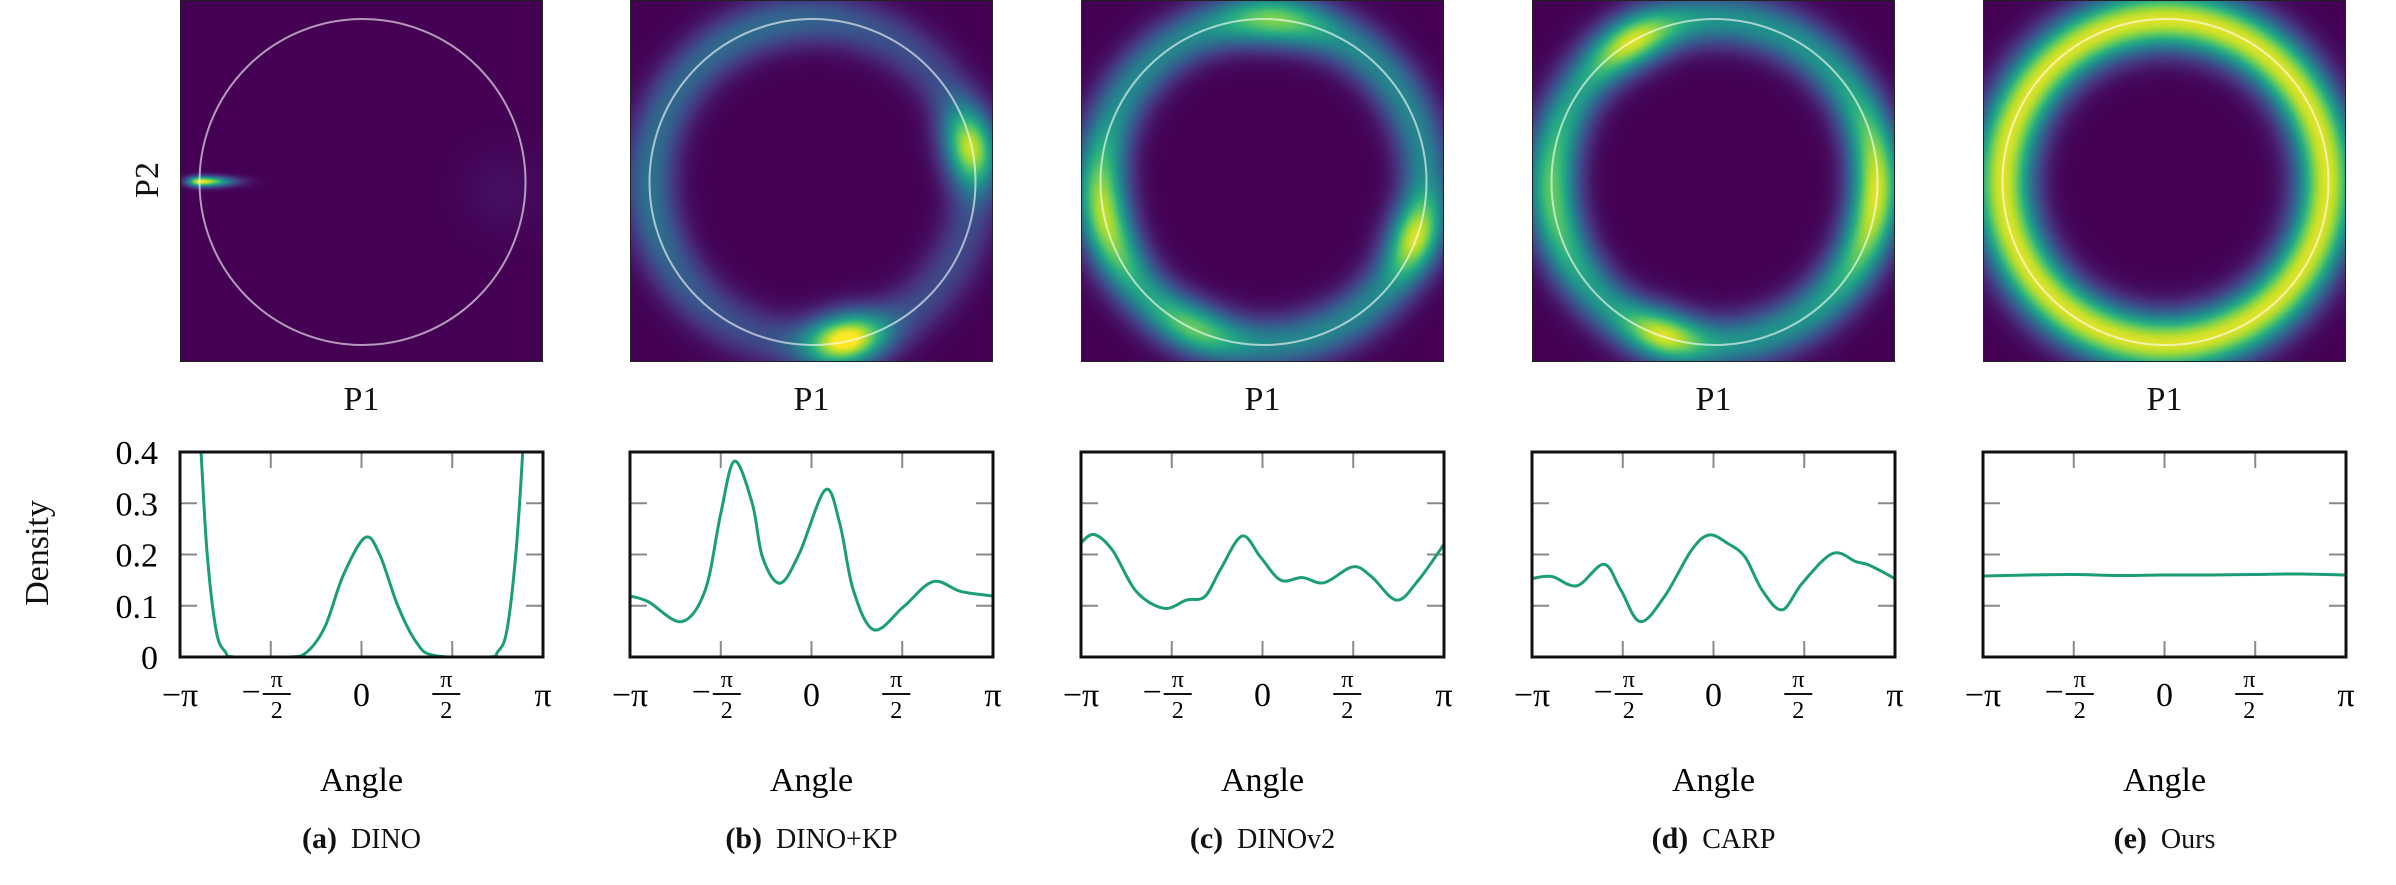  I want to click on caption-method: DINOv2, so click(1286, 839).